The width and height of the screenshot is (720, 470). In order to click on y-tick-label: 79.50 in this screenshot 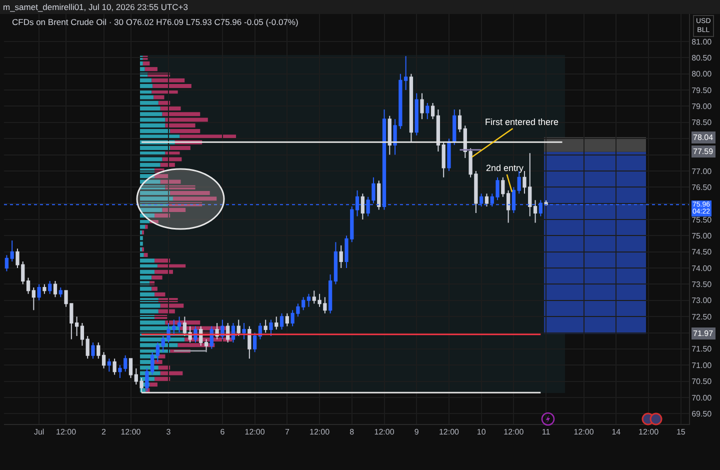, I will do `click(702, 90)`.